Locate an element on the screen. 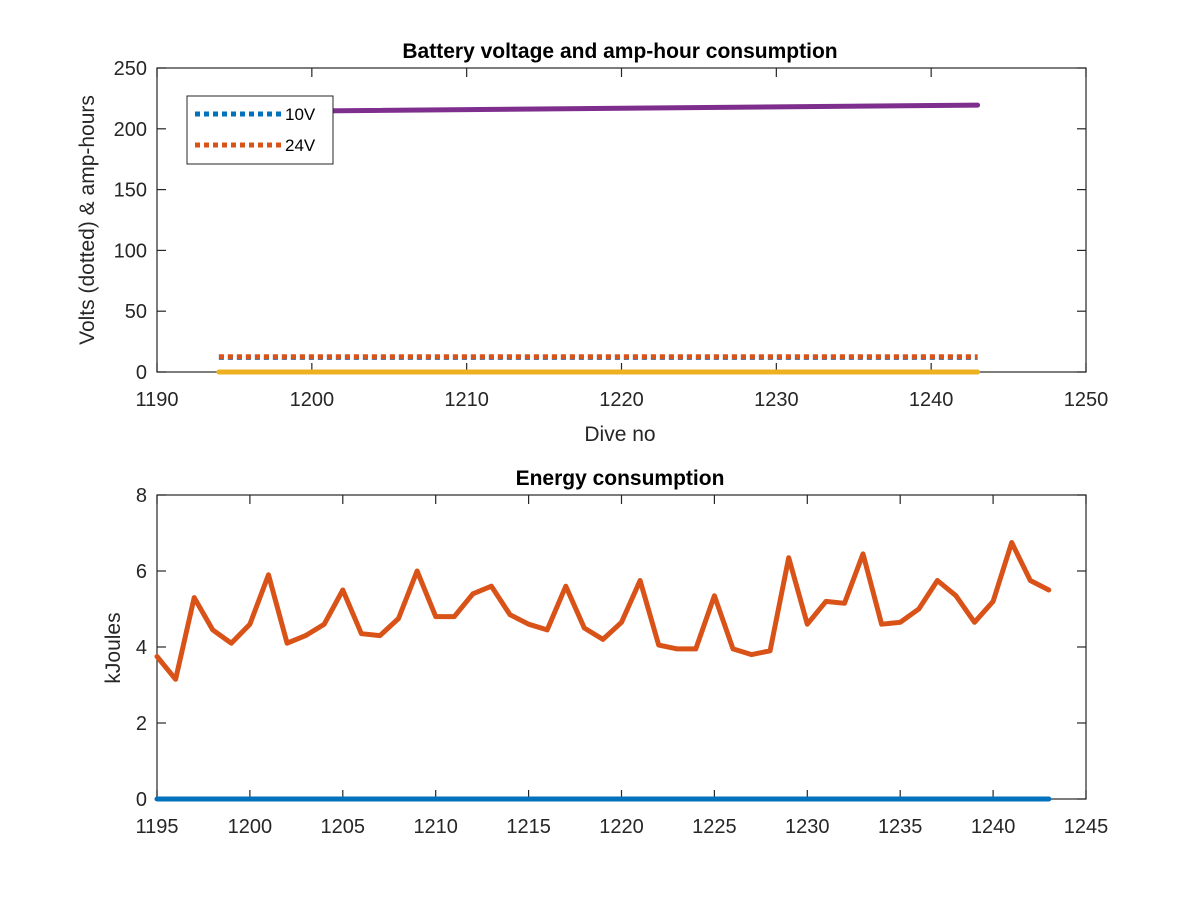 This screenshot has width=1200, height=900. legend-label-10v: 10V is located at coordinates (300, 114).